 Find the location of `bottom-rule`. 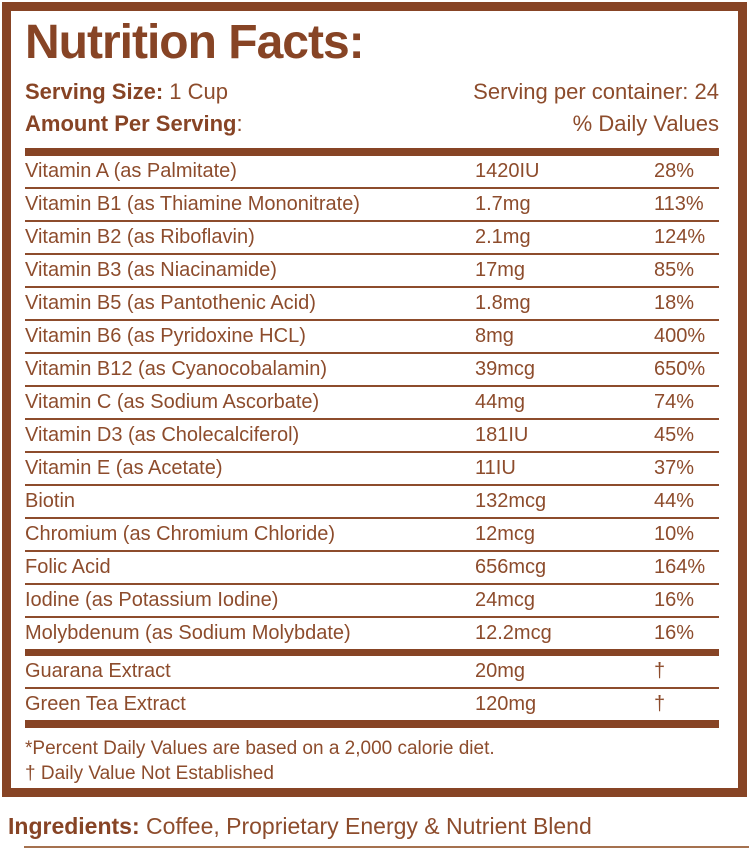

bottom-rule is located at coordinates (386, 847).